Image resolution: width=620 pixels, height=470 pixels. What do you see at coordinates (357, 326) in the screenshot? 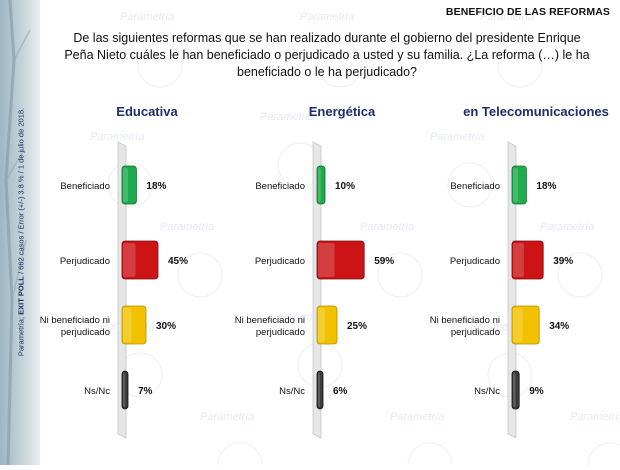
I see `data-label: 25%` at bounding box center [357, 326].